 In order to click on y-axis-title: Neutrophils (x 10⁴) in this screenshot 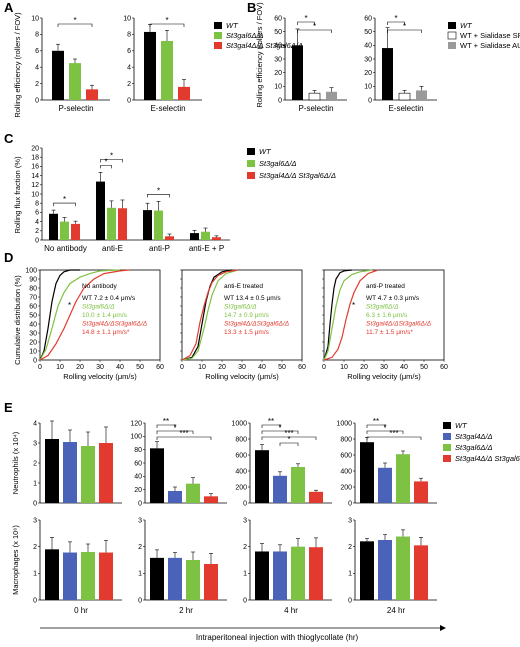, I will do `click(15, 462)`.